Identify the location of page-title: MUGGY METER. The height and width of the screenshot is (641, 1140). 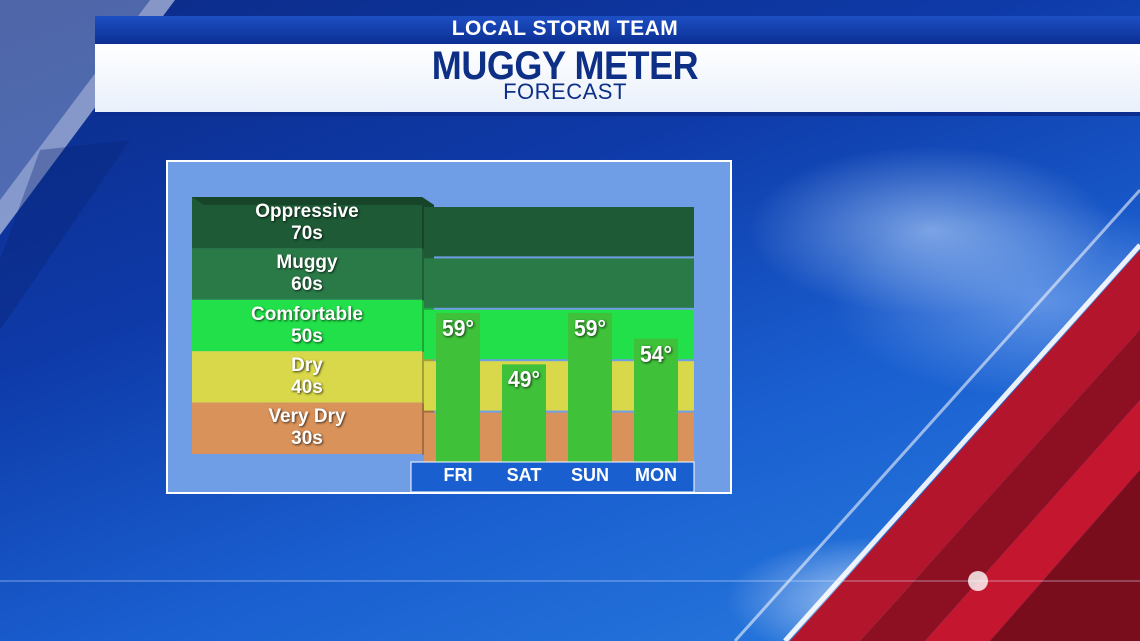
(565, 66).